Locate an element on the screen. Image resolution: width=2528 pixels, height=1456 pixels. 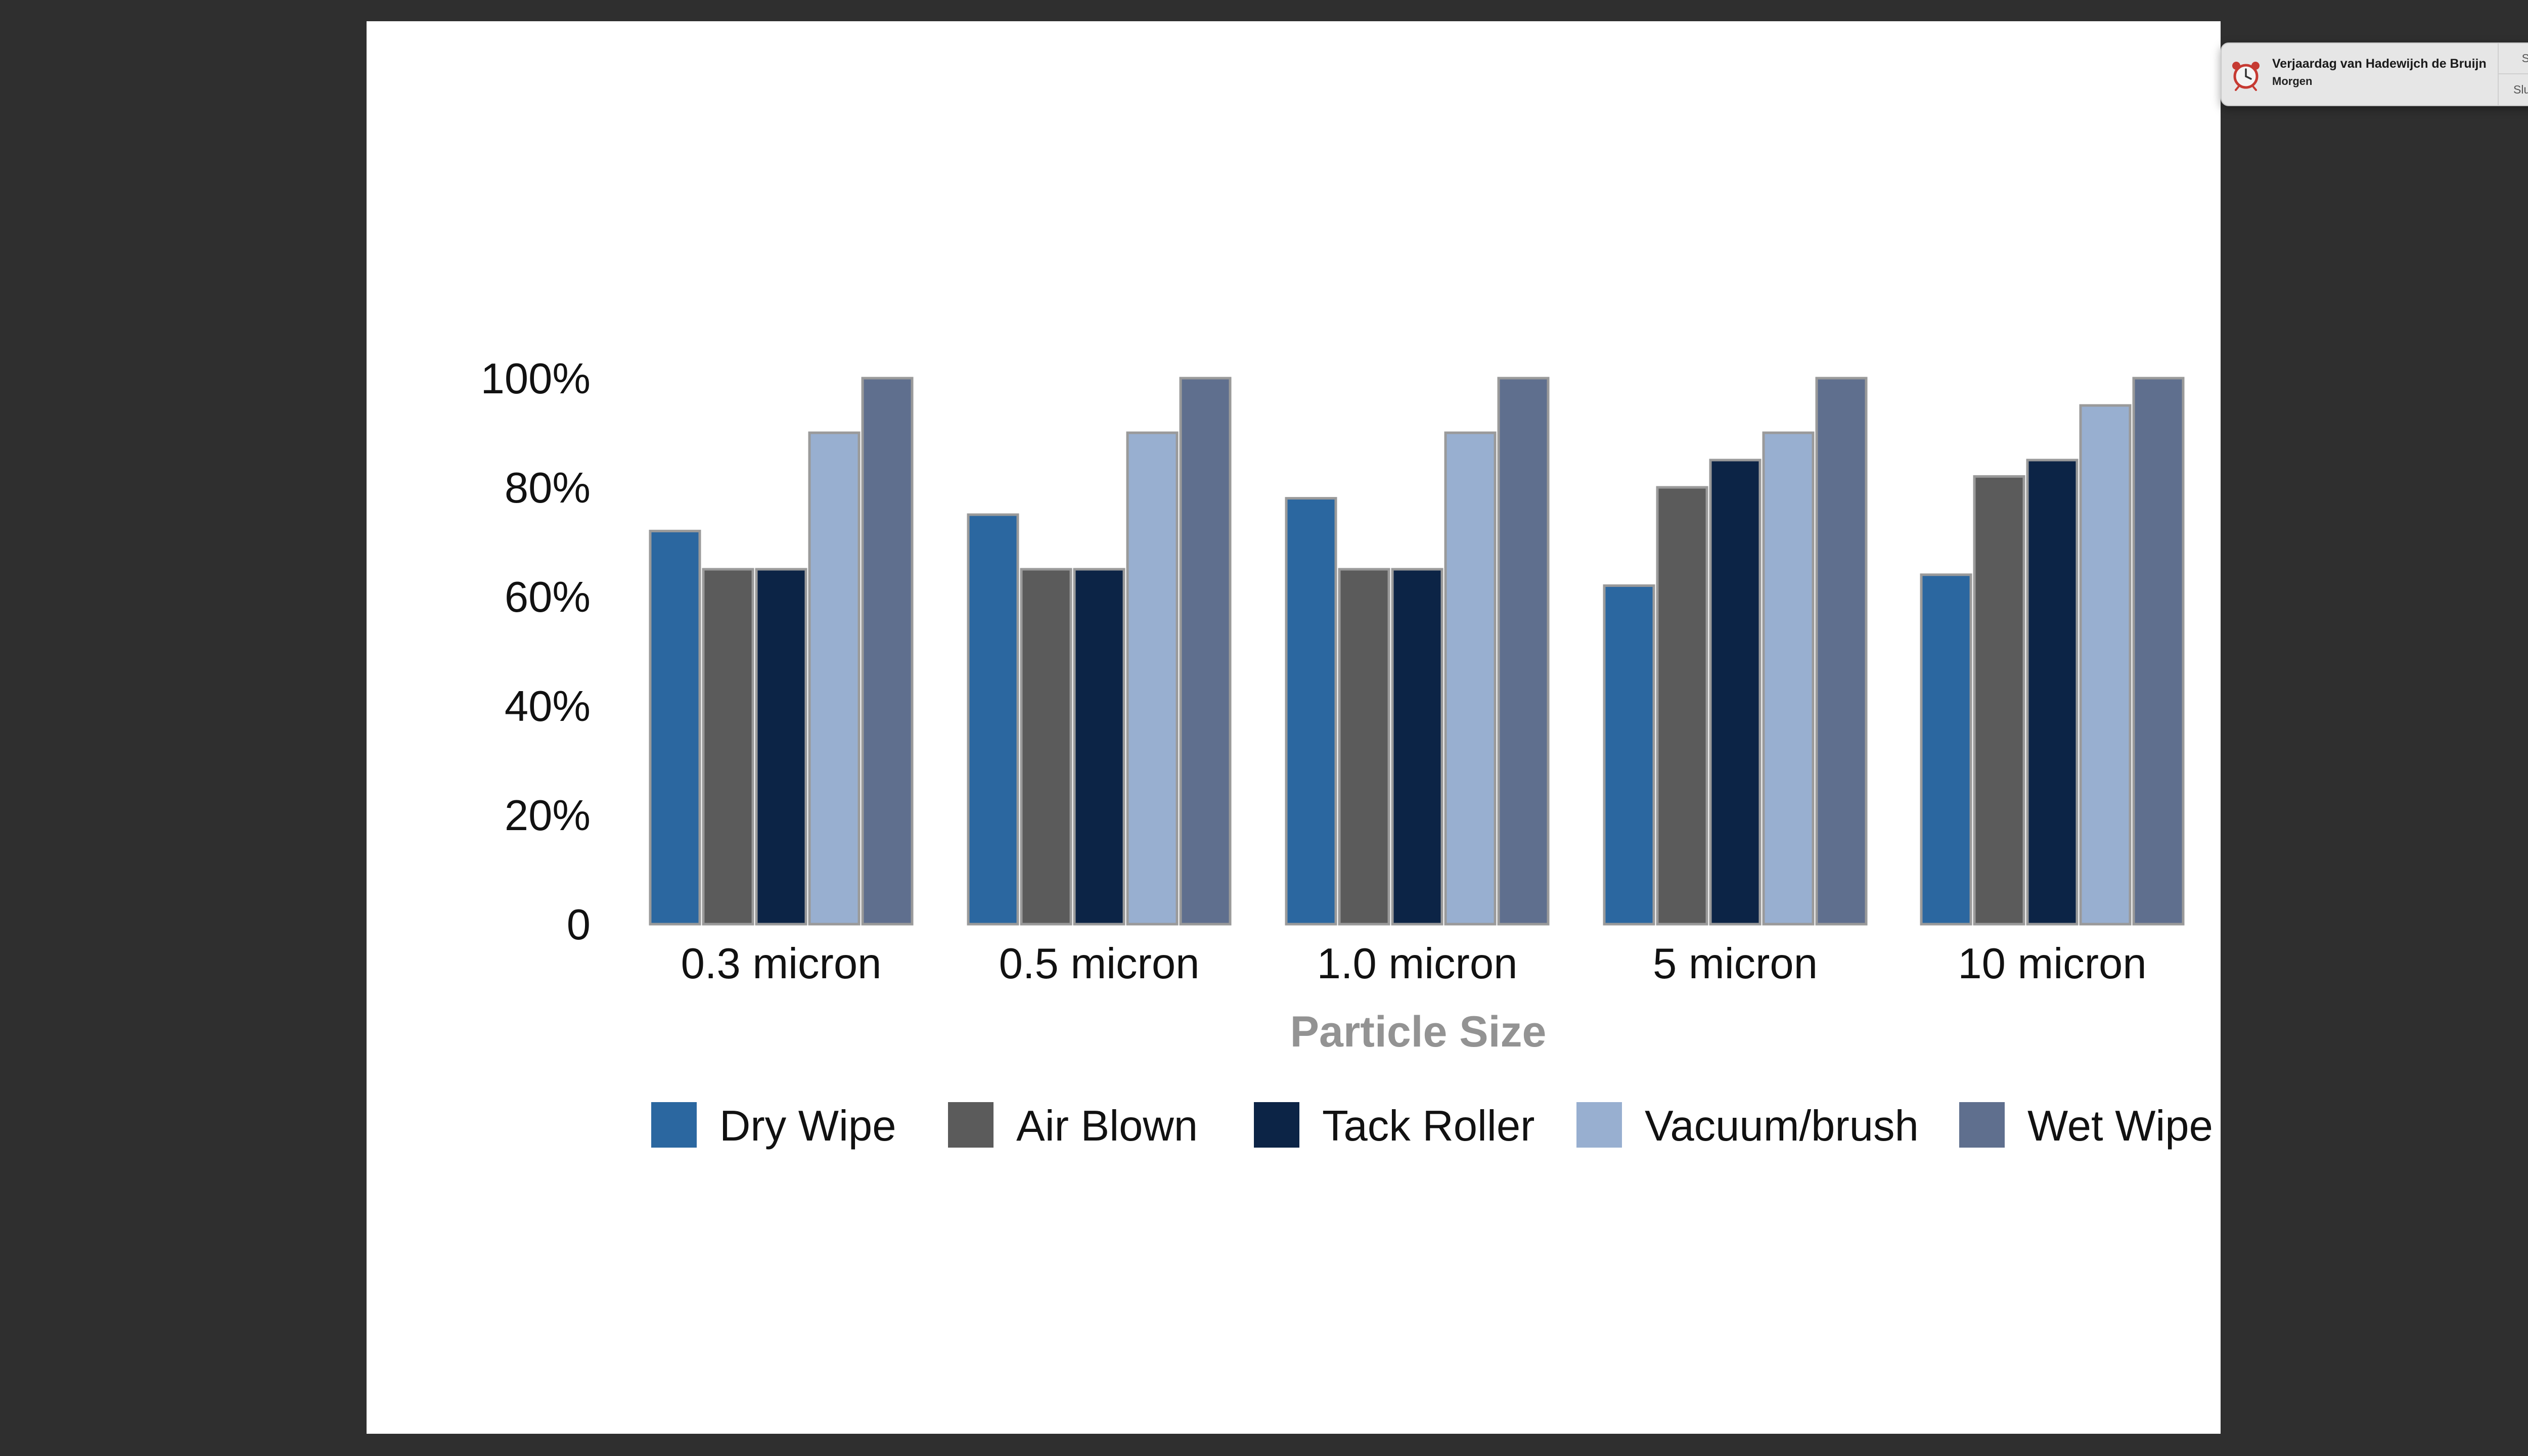
y-axis-ticks: 0 20% 40% 60% 80% 100% is located at coordinates (536, 652).